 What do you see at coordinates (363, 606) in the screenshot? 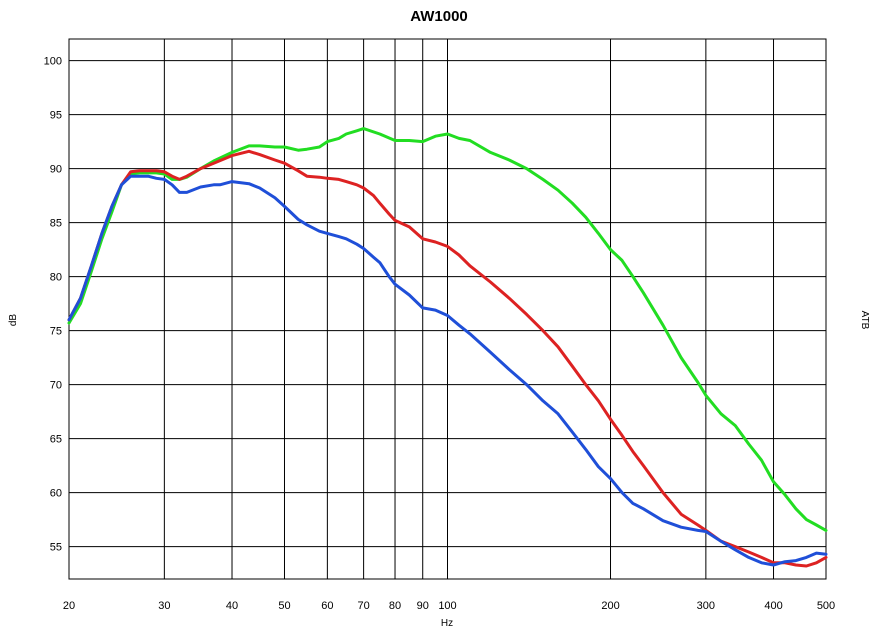
I see `x-tick-label: 70` at bounding box center [363, 606].